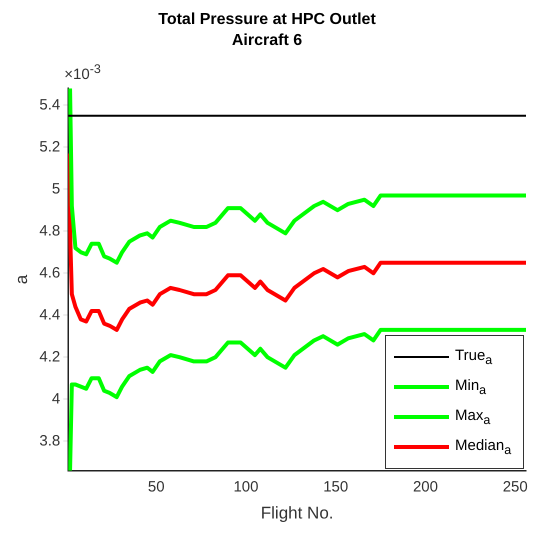 This screenshot has height=534, width=552. What do you see at coordinates (470, 386) in the screenshot?
I see `legend-label: Min$_{a}$` at bounding box center [470, 386].